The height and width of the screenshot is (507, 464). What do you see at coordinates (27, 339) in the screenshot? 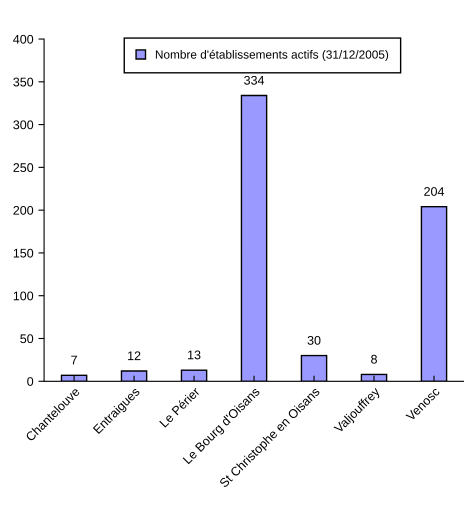
I see `y-tick-label: 50` at bounding box center [27, 339].